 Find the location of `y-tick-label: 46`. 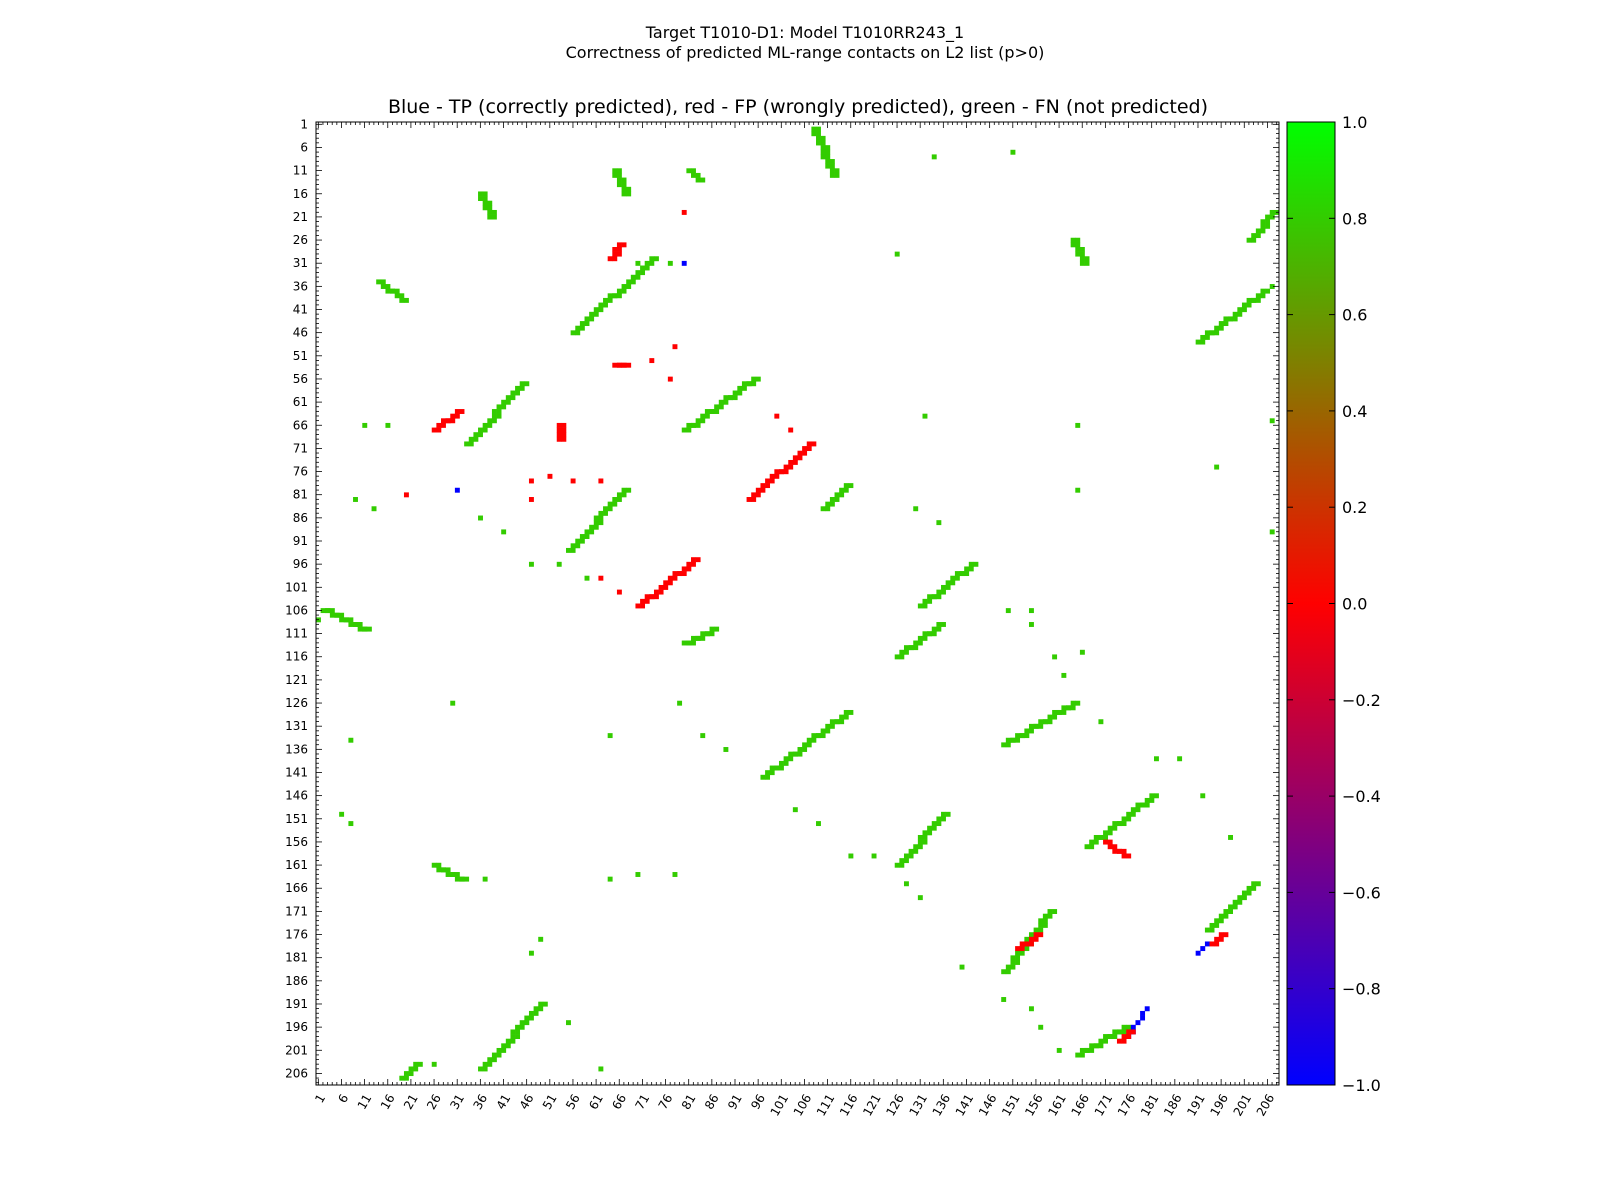

y-tick-label: 46 is located at coordinates (300, 333).